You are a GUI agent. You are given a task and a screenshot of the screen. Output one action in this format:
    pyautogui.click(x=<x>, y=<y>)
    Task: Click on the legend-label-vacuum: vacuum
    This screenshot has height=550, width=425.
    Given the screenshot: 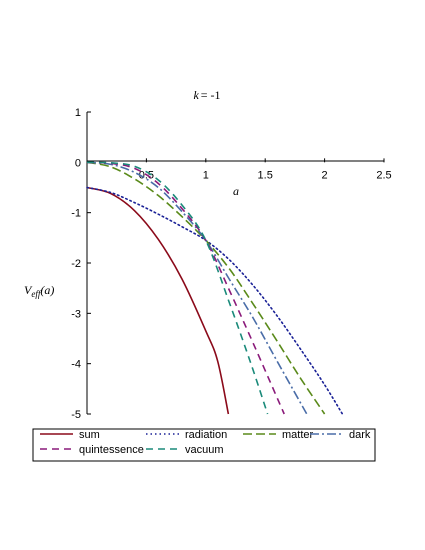 What is the action you would take?
    pyautogui.click(x=204, y=450)
    